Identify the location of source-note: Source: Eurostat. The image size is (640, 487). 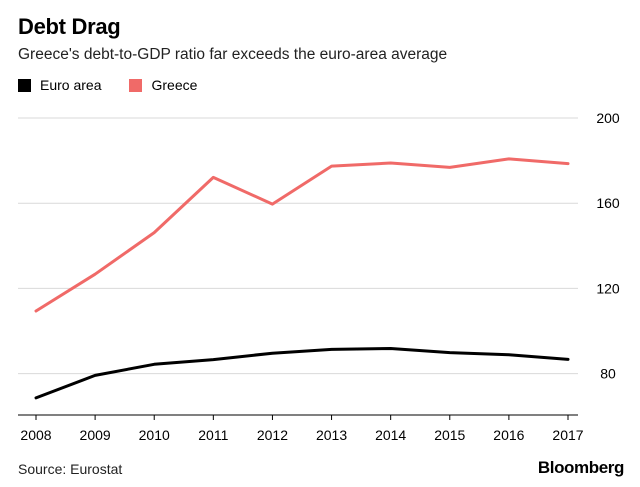
(70, 469).